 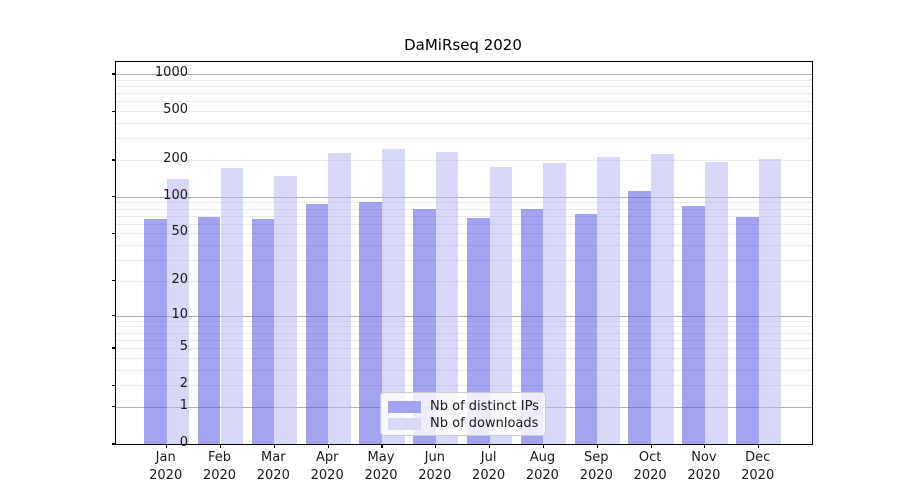 I want to click on bar-distinct-ips-jan, so click(x=155, y=331).